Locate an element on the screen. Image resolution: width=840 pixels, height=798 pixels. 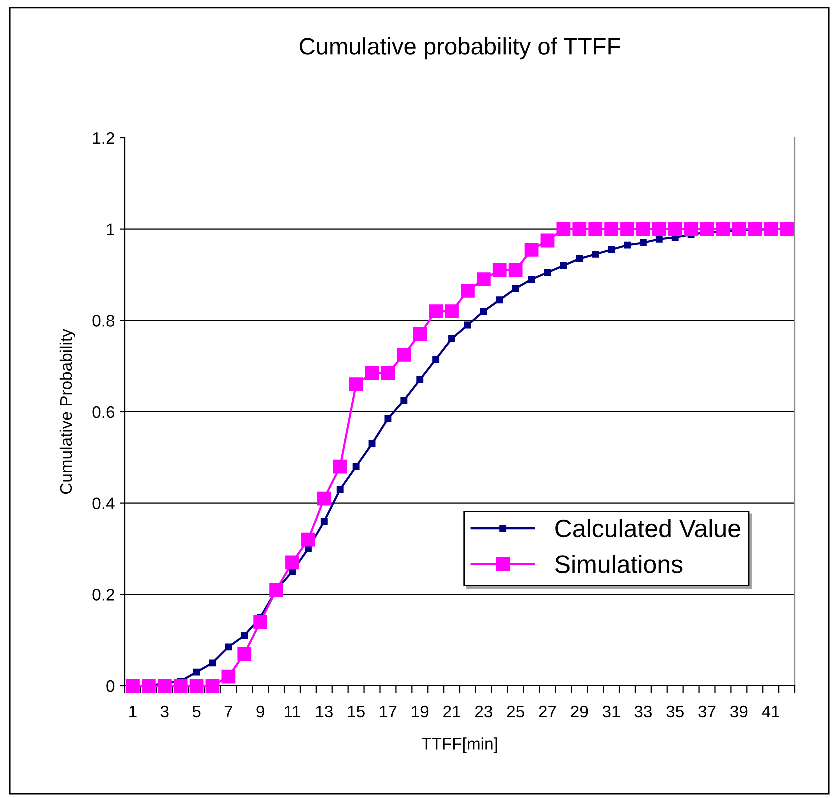
x-tick-label: 35 is located at coordinates (675, 712).